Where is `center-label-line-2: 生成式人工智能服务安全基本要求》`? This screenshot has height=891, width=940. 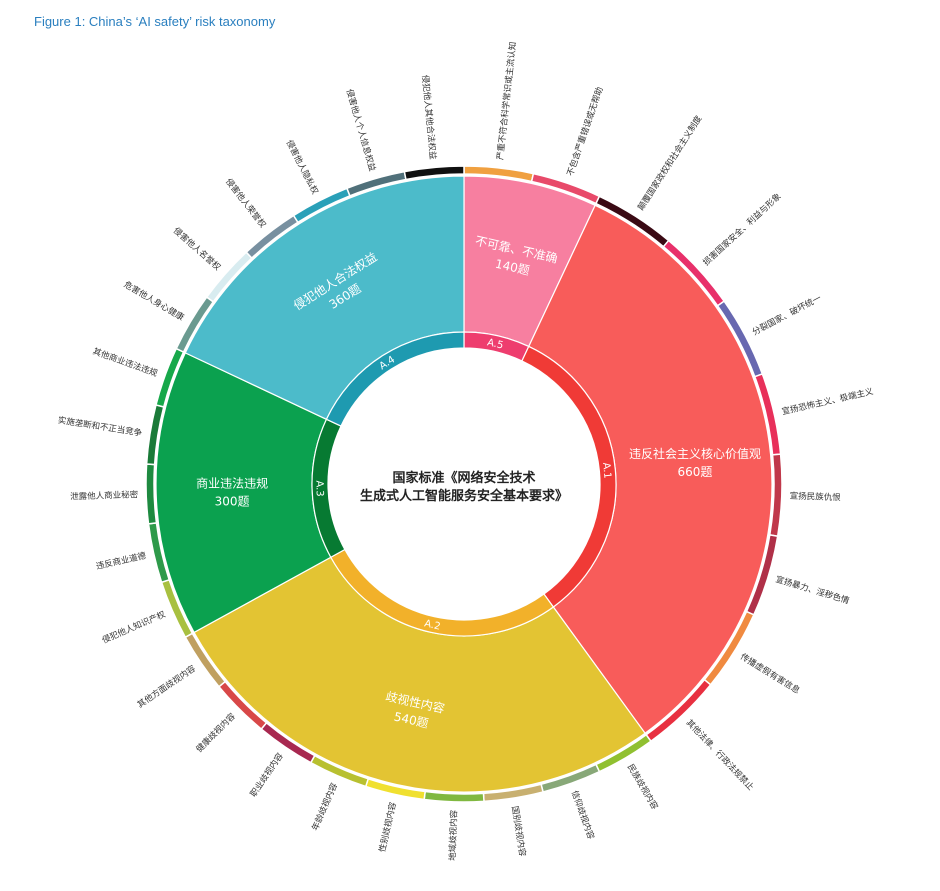 center-label-line-2: 生成式人工智能服务安全基本要求》 is located at coordinates (464, 496).